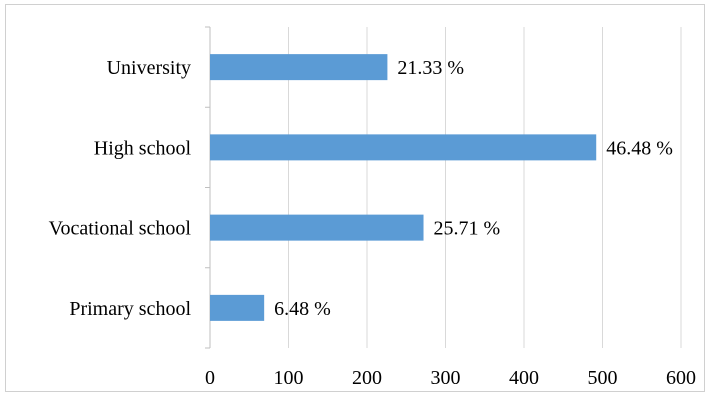 This screenshot has width=713, height=396. I want to click on x-tick-label: 100, so click(289, 378).